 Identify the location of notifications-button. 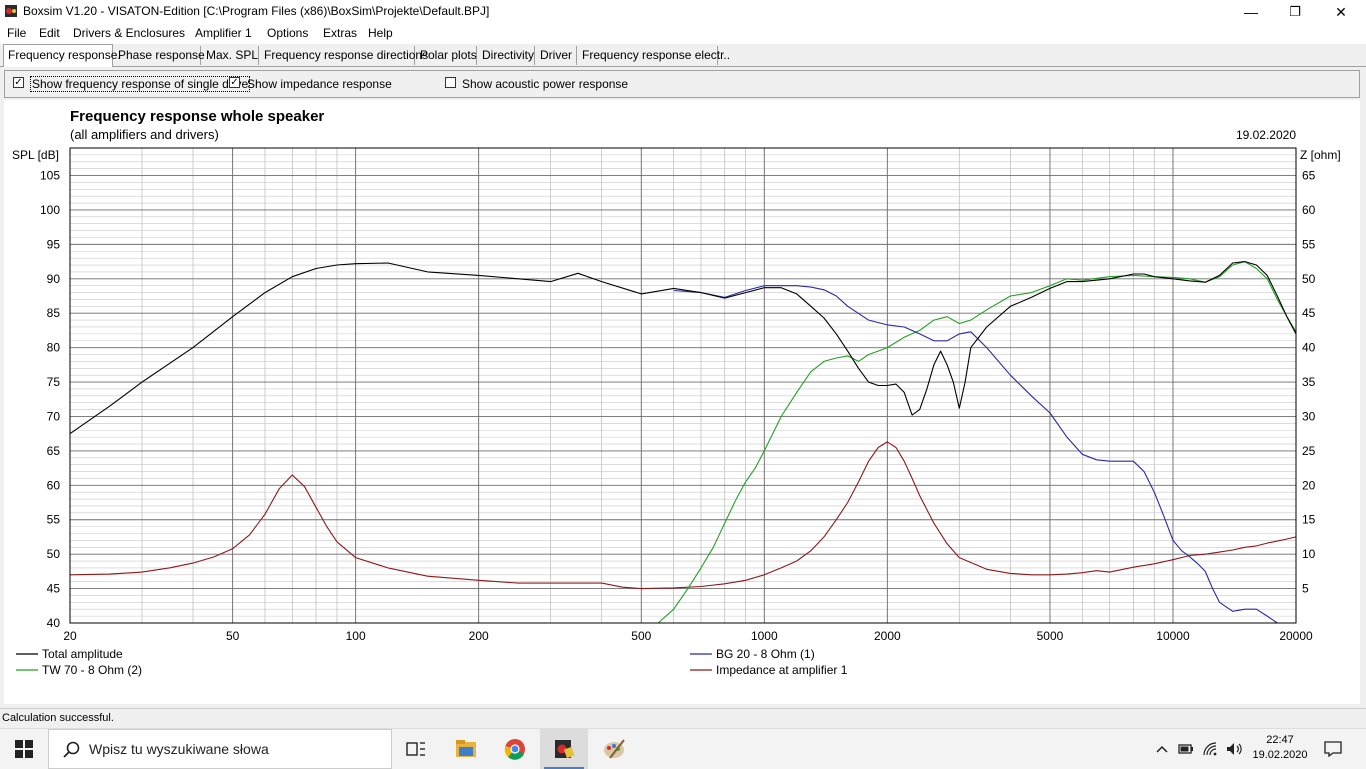
(1333, 749).